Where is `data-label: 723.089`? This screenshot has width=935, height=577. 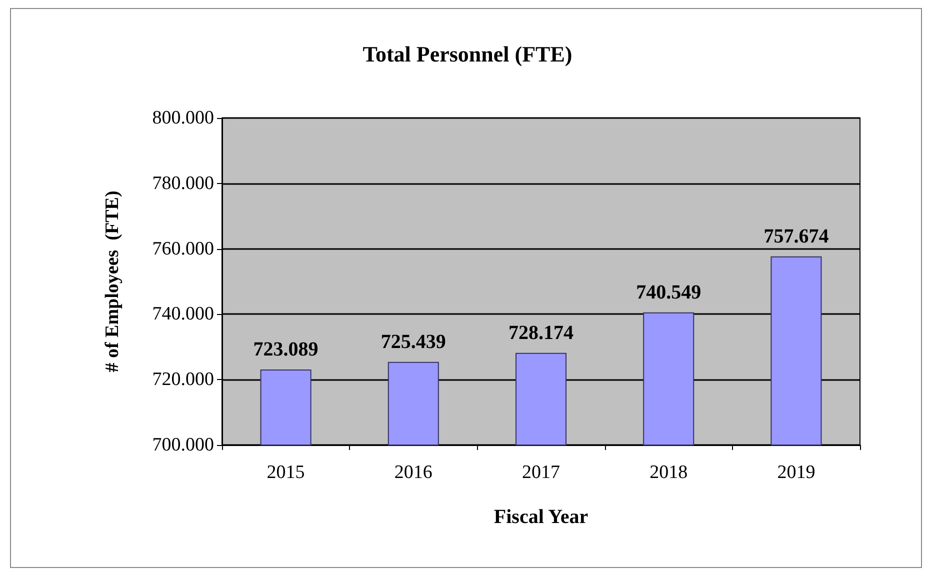
data-label: 723.089 is located at coordinates (285, 349).